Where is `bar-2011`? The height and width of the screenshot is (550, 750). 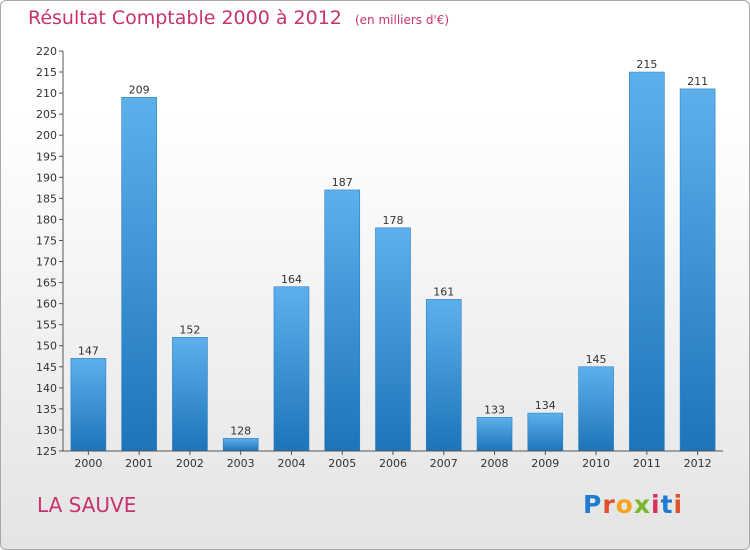
bar-2011 is located at coordinates (647, 261).